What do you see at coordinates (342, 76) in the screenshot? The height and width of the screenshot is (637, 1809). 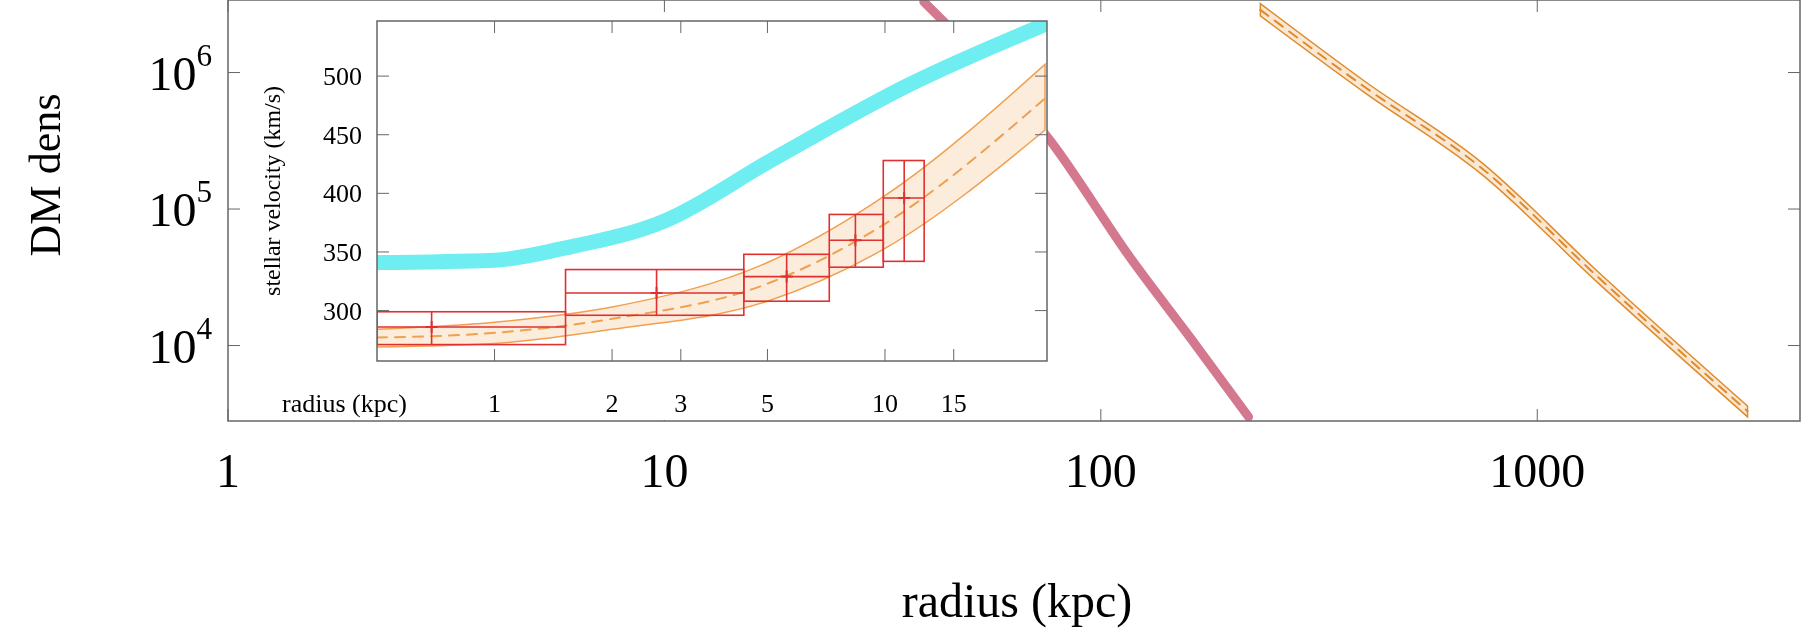 I see `y-tick-label: 500` at bounding box center [342, 76].